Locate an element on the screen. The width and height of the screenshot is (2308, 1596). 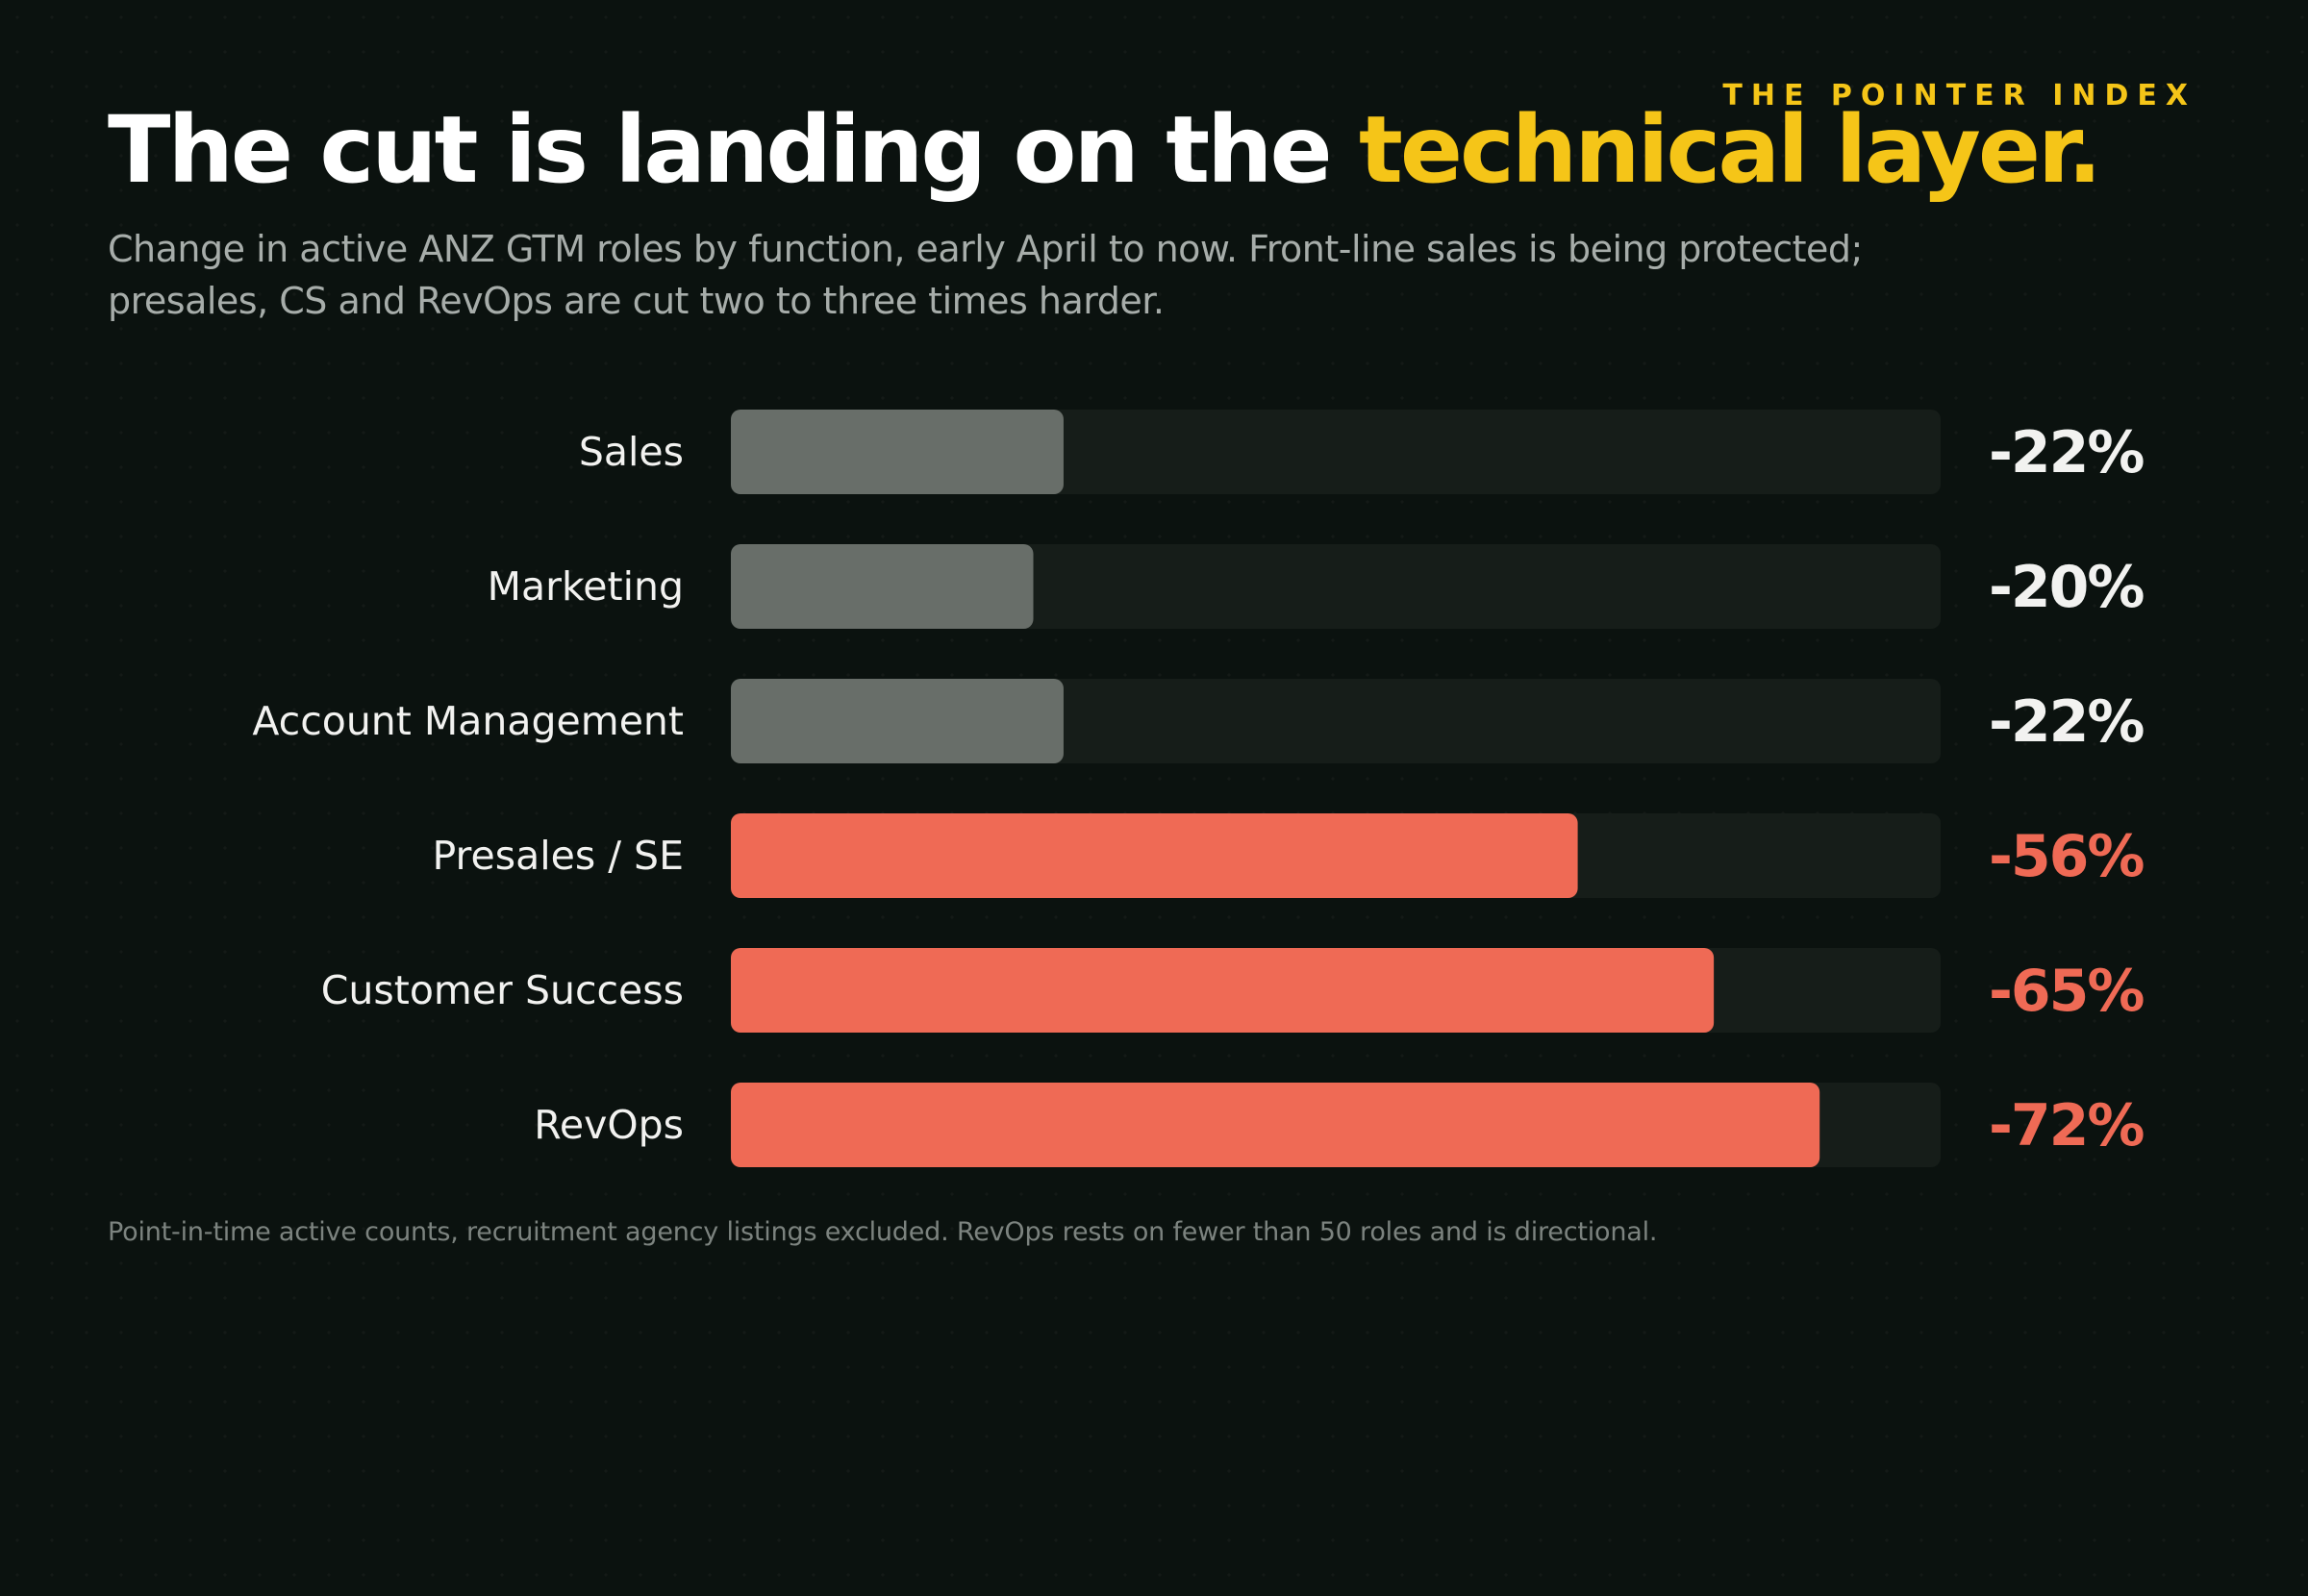
value-label-account-management: -22% is located at coordinates (2067, 722).